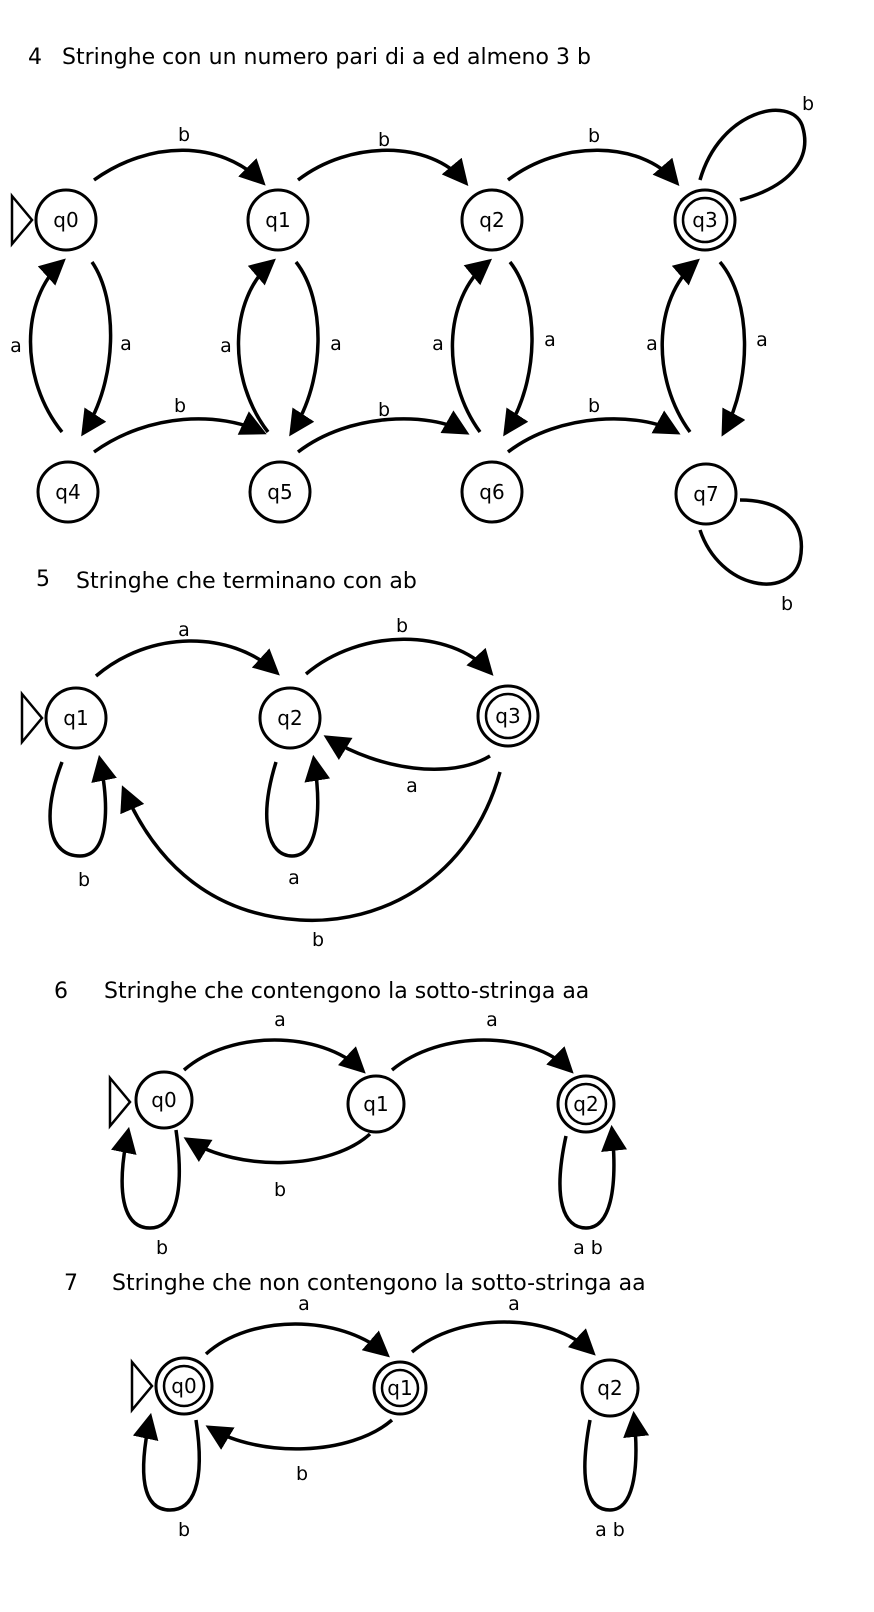 The image size is (874, 1612). What do you see at coordinates (35, 57) in the screenshot?
I see `diagram-number: 4` at bounding box center [35, 57].